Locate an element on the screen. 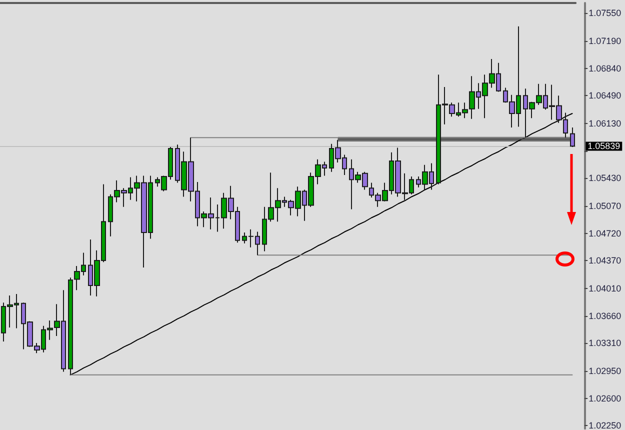 This screenshot has width=625, height=430. y-tick-label: 1.05070 is located at coordinates (605, 206).